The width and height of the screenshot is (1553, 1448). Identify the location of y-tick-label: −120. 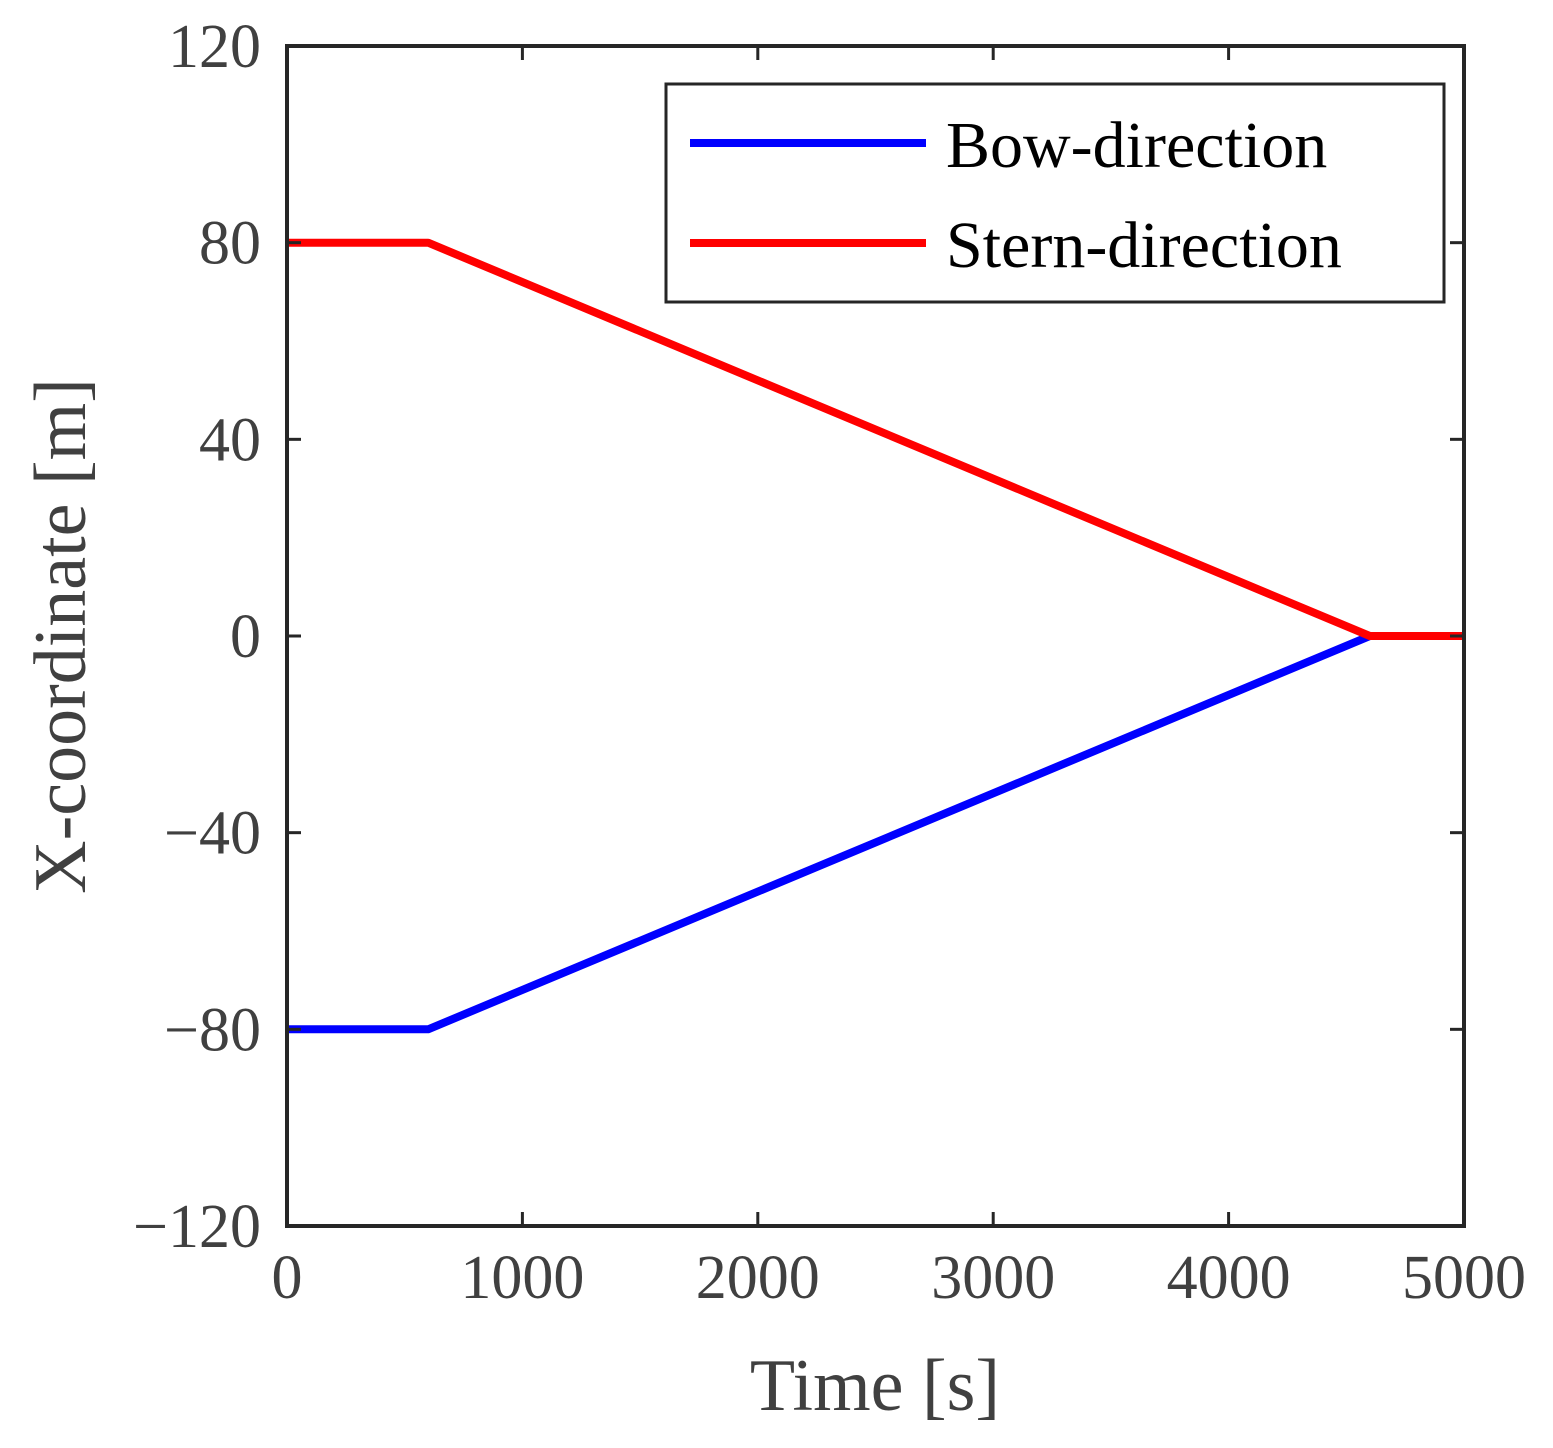
(197, 1227).